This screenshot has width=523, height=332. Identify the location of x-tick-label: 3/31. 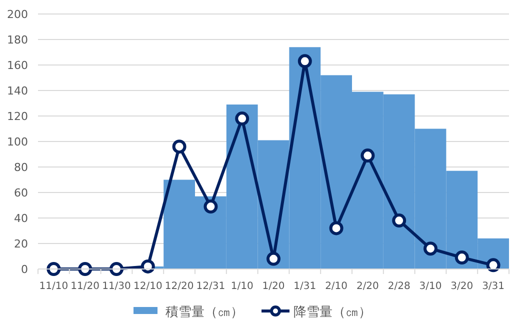
(493, 286).